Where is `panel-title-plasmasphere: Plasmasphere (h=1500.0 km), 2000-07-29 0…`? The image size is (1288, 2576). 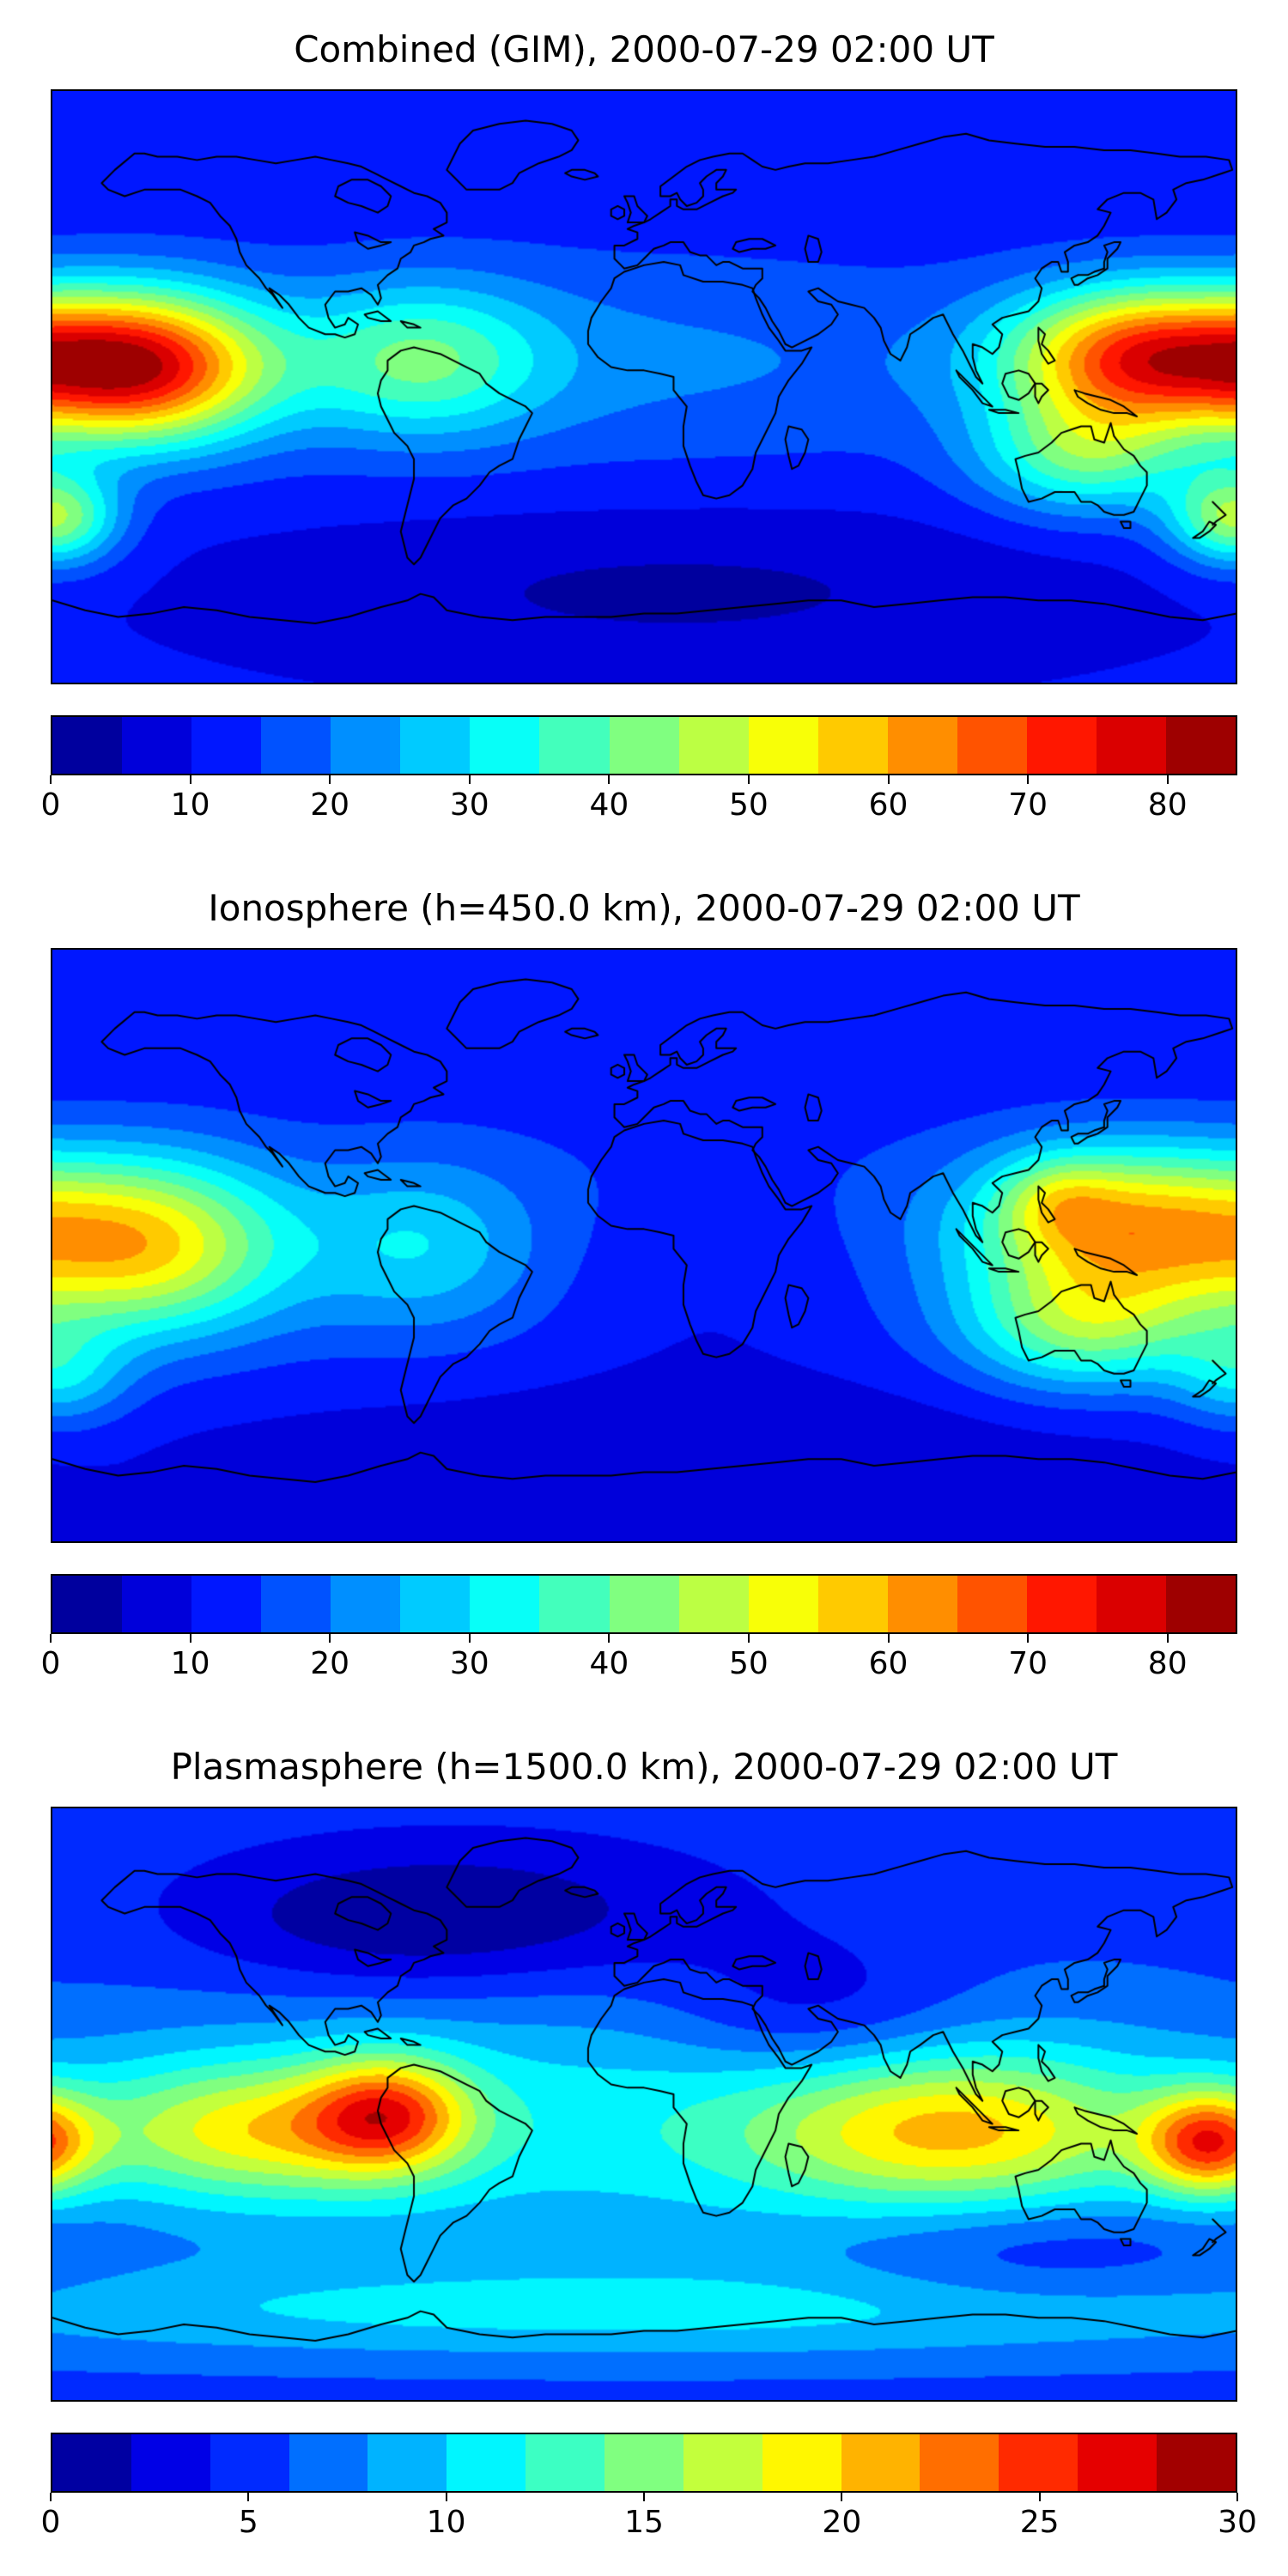
panel-title-plasmasphere: Plasmasphere (h=1500.0 km), 2000-07-29 0… is located at coordinates (644, 1767).